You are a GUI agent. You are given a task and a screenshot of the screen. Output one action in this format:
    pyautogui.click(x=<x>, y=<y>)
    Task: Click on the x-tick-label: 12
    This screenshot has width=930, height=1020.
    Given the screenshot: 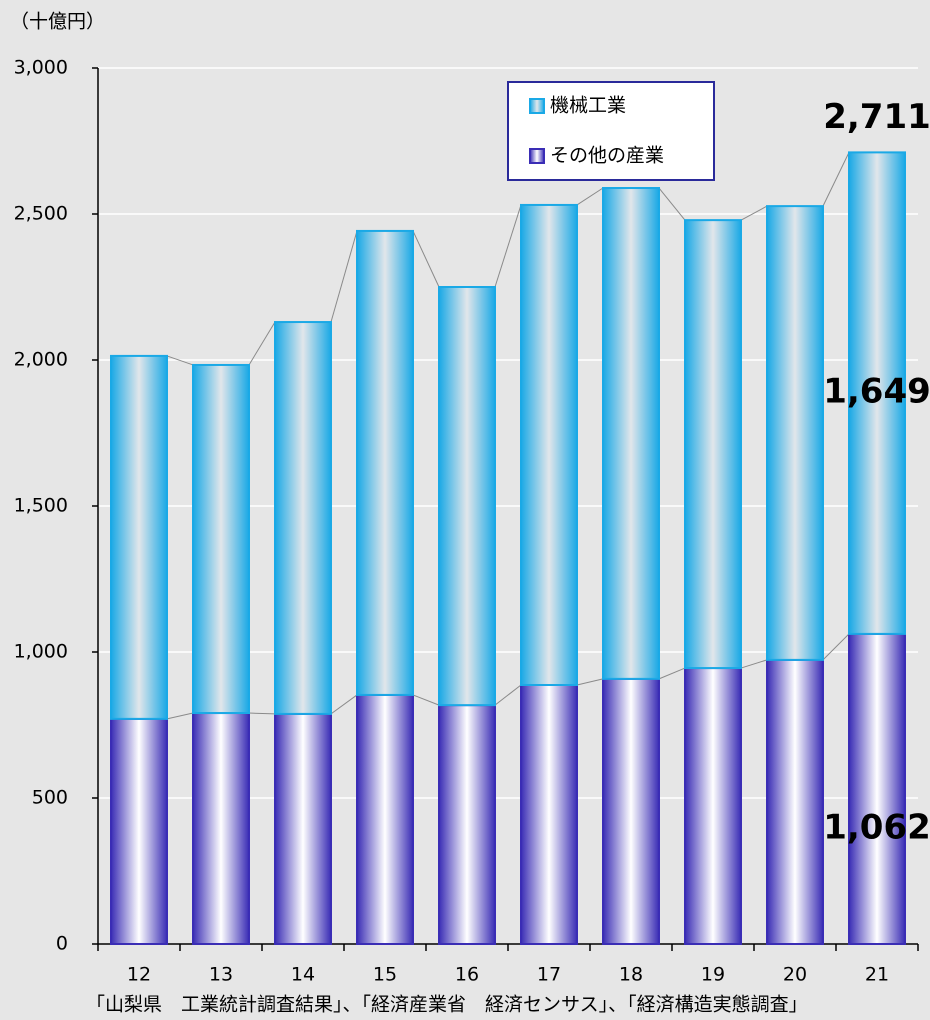 What is the action you would take?
    pyautogui.click(x=139, y=975)
    